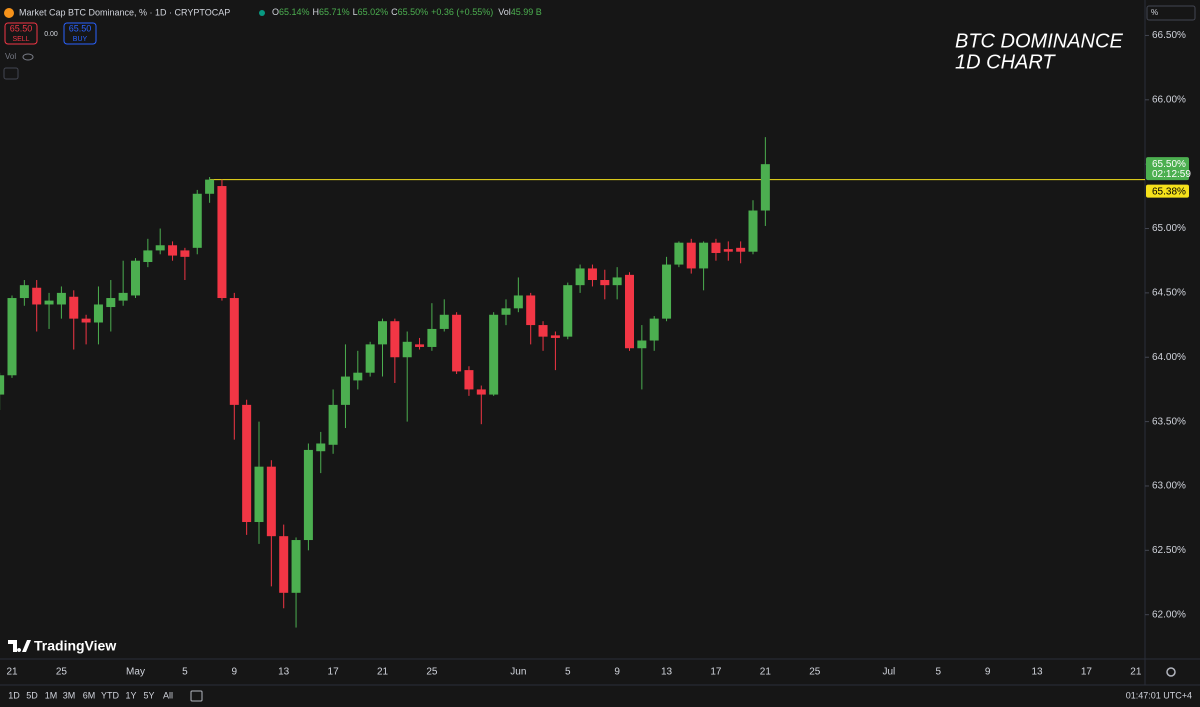 The height and width of the screenshot is (707, 1200). What do you see at coordinates (334, 12) in the screenshot?
I see `h-value: 65.71%` at bounding box center [334, 12].